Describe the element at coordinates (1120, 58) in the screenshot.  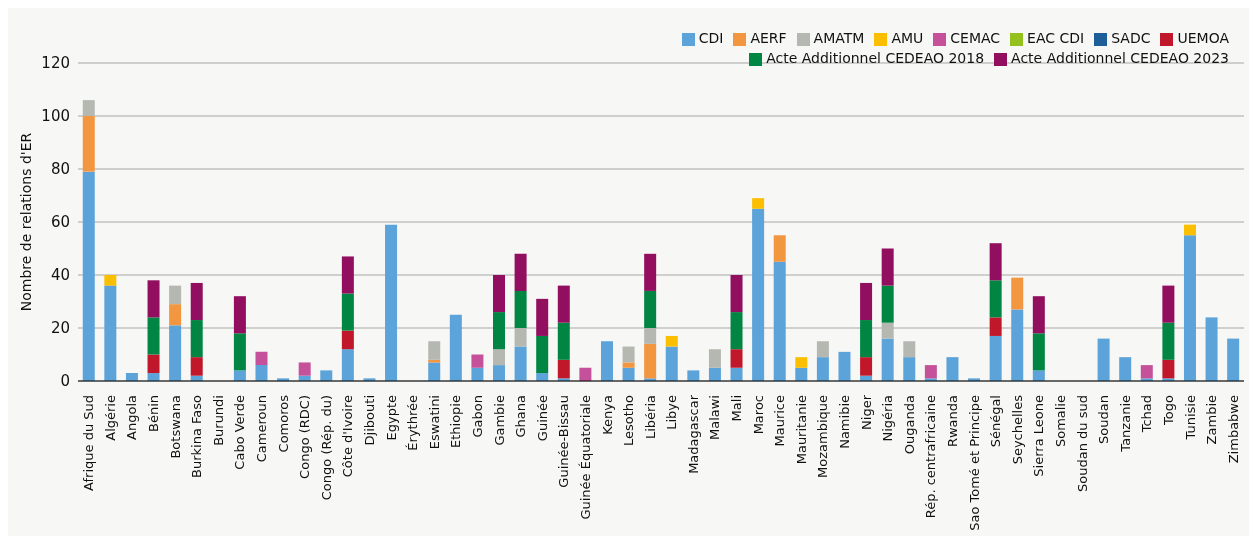
I see `legend-label: Acte Additionnel CEDEAO 2023` at that location.